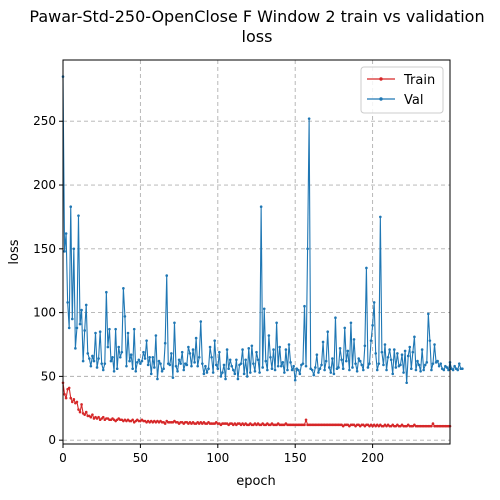  I want to click on x-ticks: 0 50 100 150 200, so click(221, 454).